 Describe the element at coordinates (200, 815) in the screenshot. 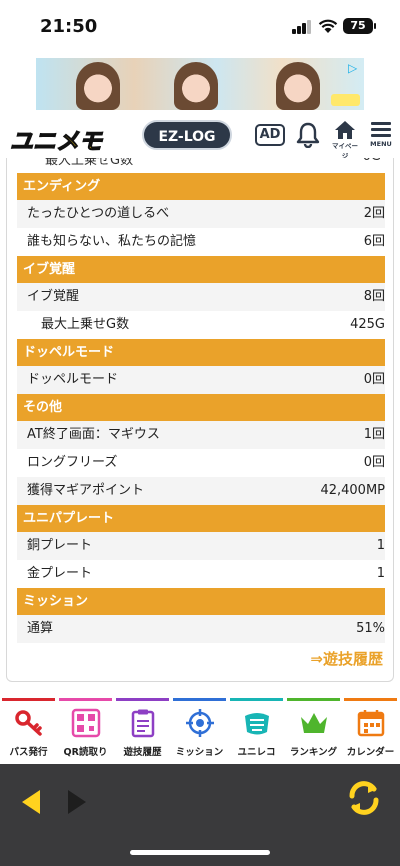

I see `browser-nav-bar` at that location.